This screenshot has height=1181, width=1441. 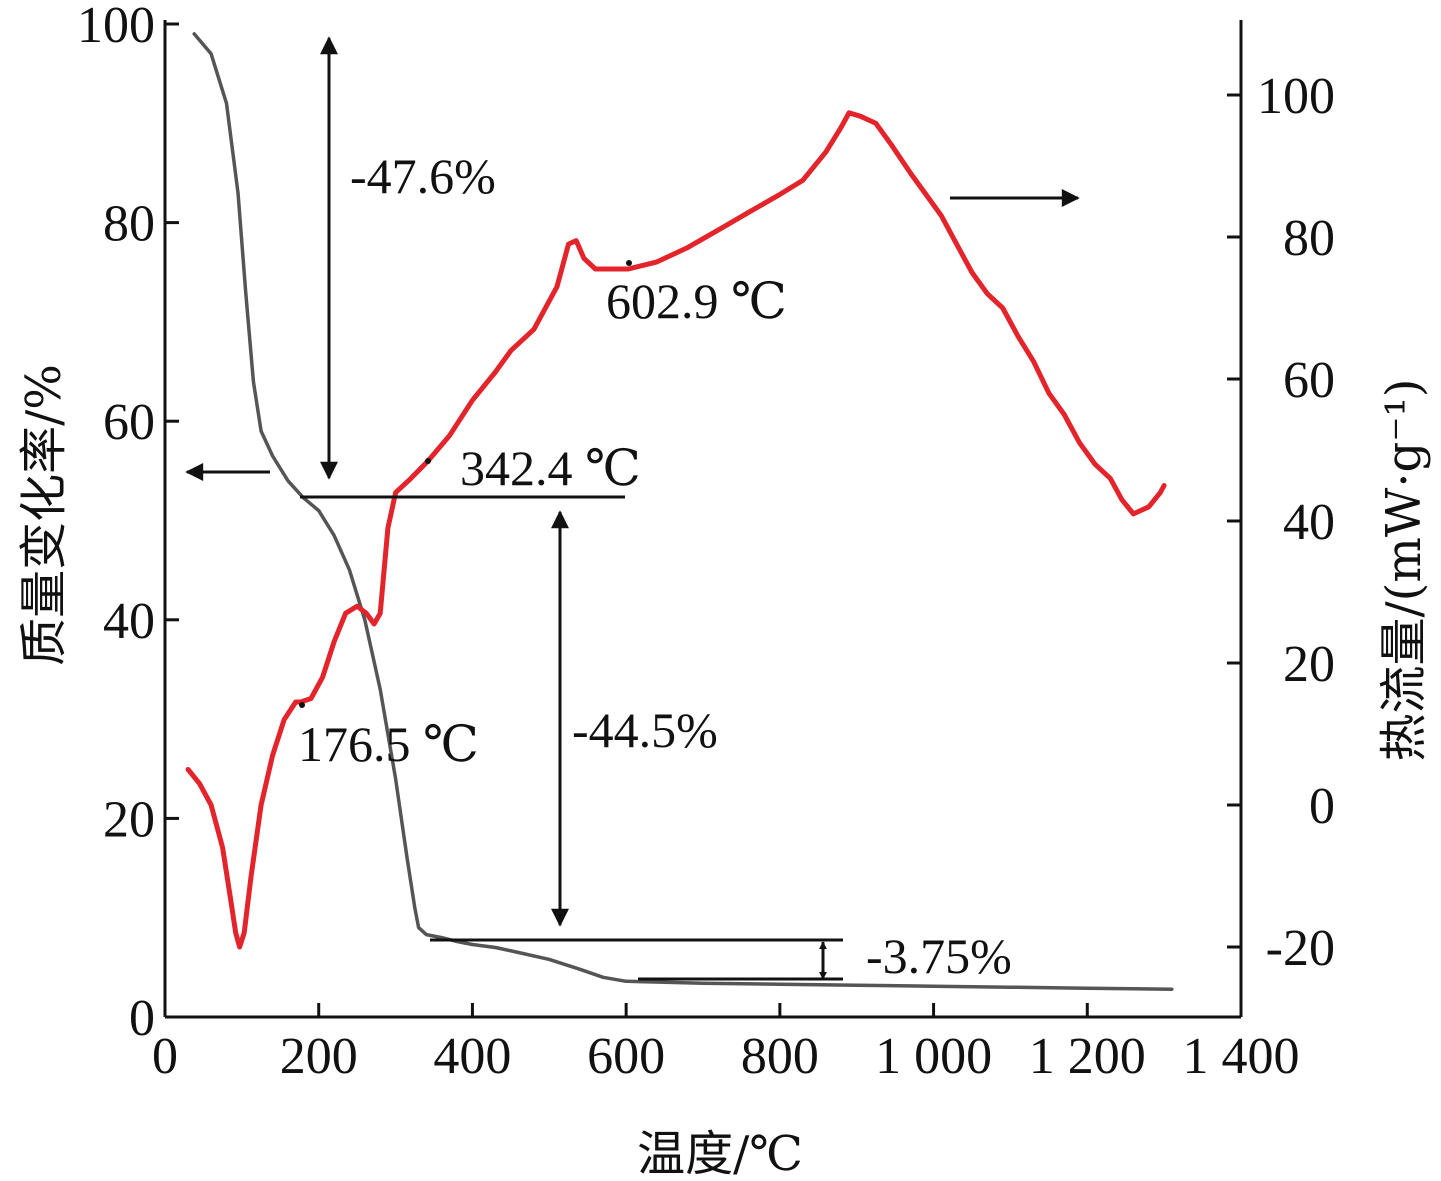 I want to click on x-tick-label: 1 200, so click(x=1087, y=1056).